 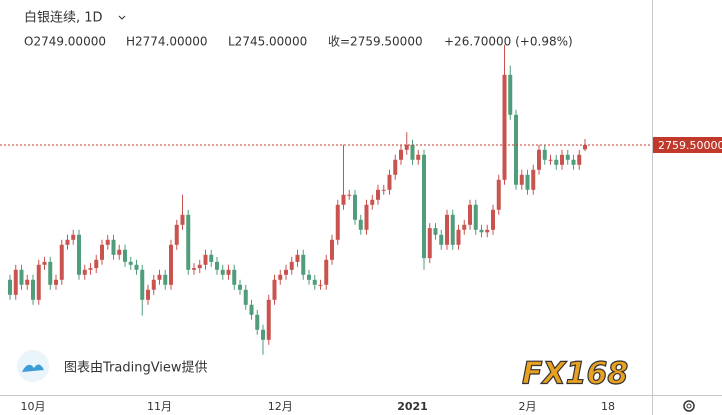 What do you see at coordinates (167, 42) in the screenshot?
I see `header-high: H2774.00000` at bounding box center [167, 42].